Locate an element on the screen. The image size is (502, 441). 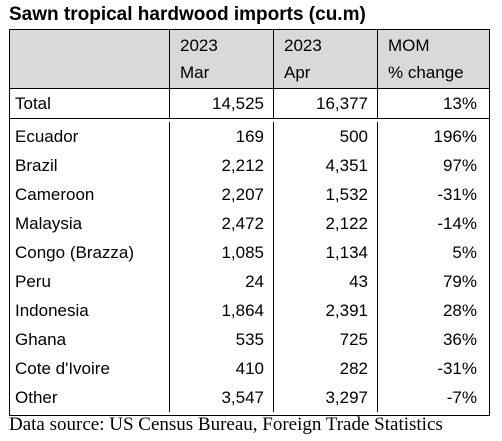
table-row: Ghana 535 725 36% is located at coordinates (249, 339).